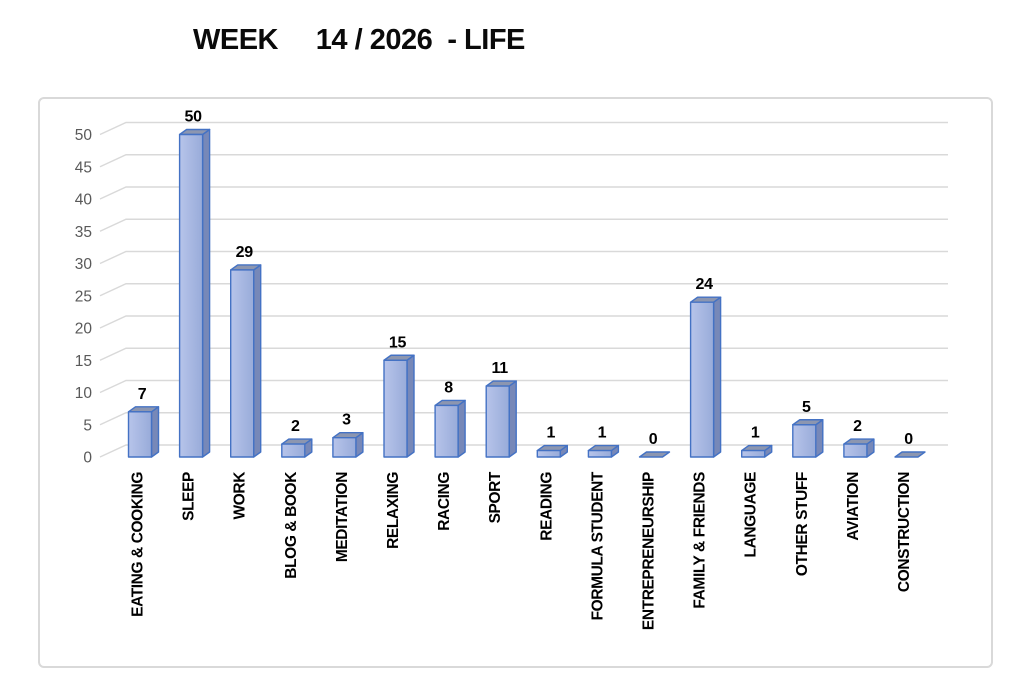 Image resolution: width=1023 pixels, height=699 pixels. What do you see at coordinates (398, 342) in the screenshot?
I see `value-label-relaxing: 15` at bounding box center [398, 342].